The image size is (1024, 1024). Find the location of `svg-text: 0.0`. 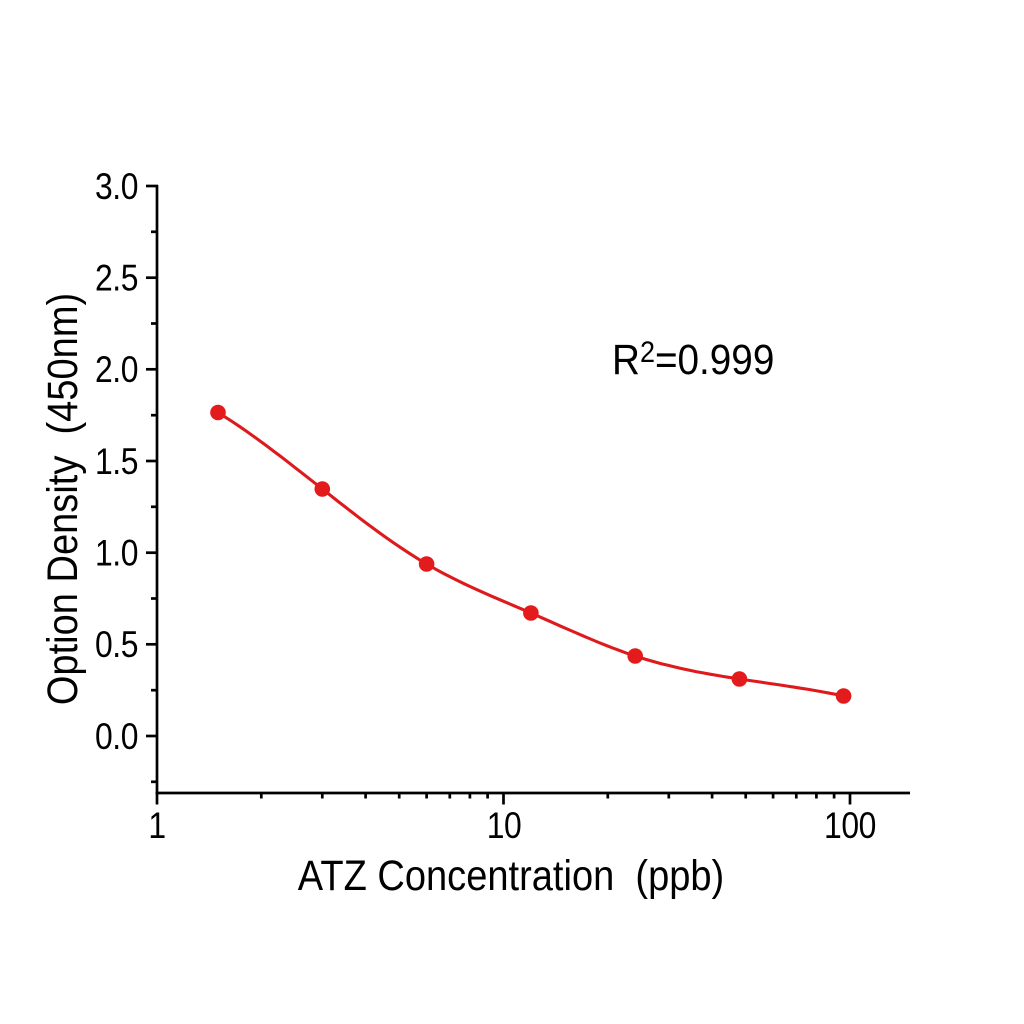

svg-text: 0.0 is located at coordinates (116, 736).